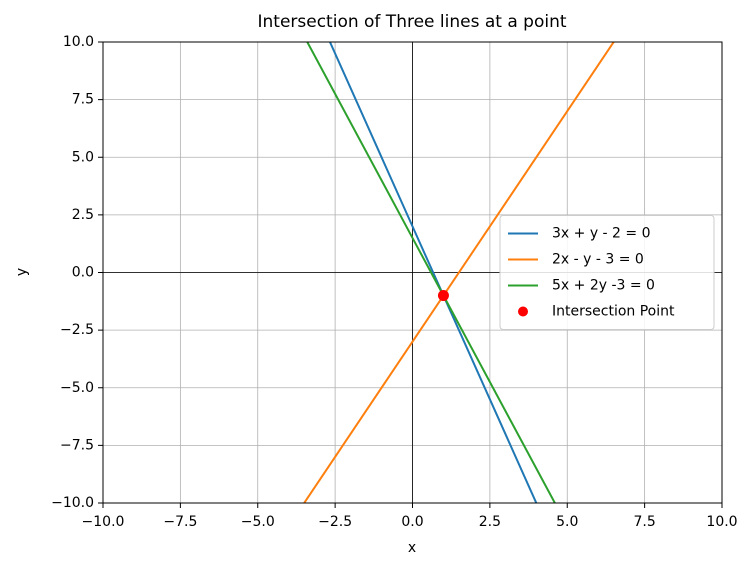 This screenshot has height=567, width=752. What do you see at coordinates (103, 522) in the screenshot?
I see `x-tick-label: −10.0` at bounding box center [103, 522].